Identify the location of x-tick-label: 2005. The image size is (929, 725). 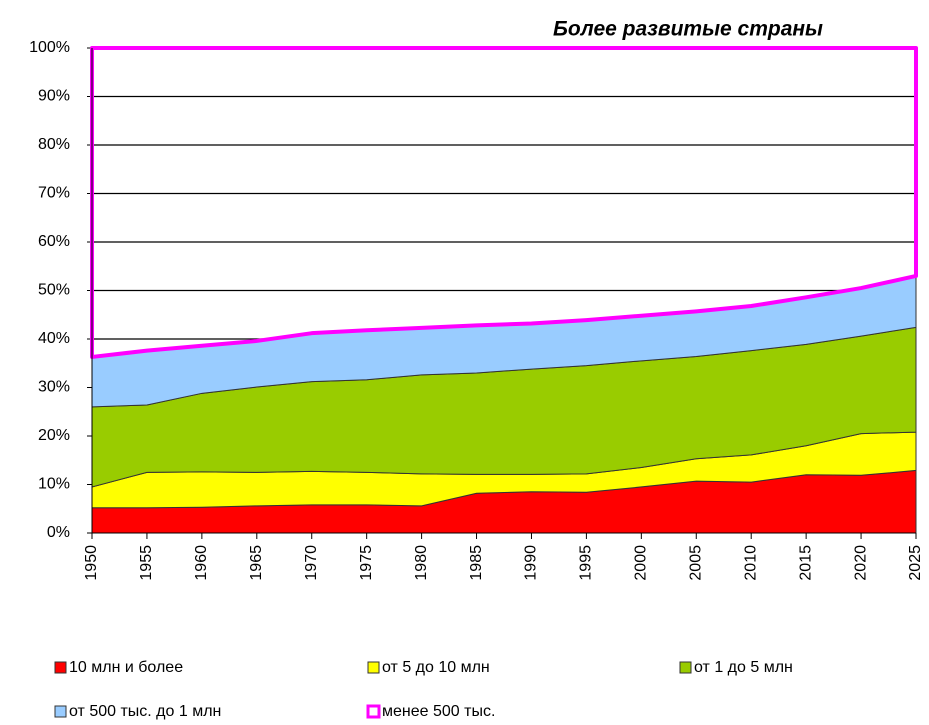
(695, 563).